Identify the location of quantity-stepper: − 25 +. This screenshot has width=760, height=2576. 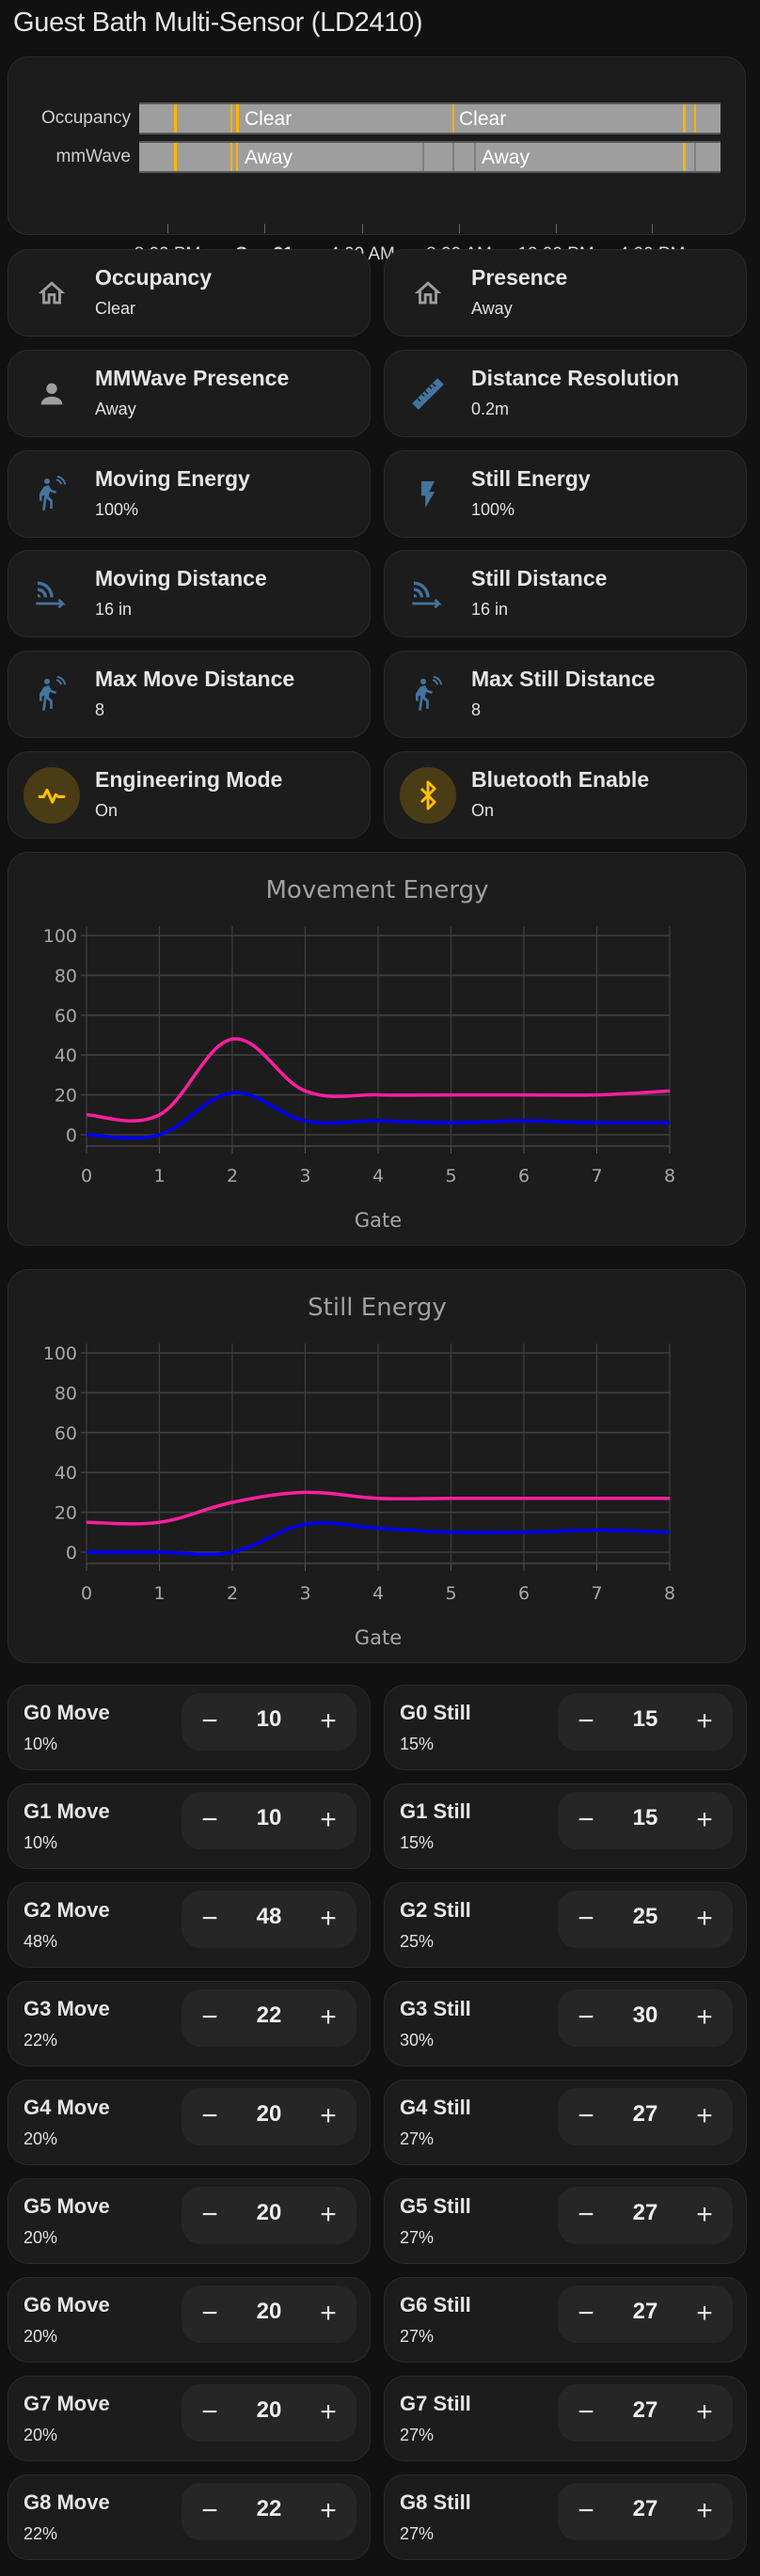
(645, 1920).